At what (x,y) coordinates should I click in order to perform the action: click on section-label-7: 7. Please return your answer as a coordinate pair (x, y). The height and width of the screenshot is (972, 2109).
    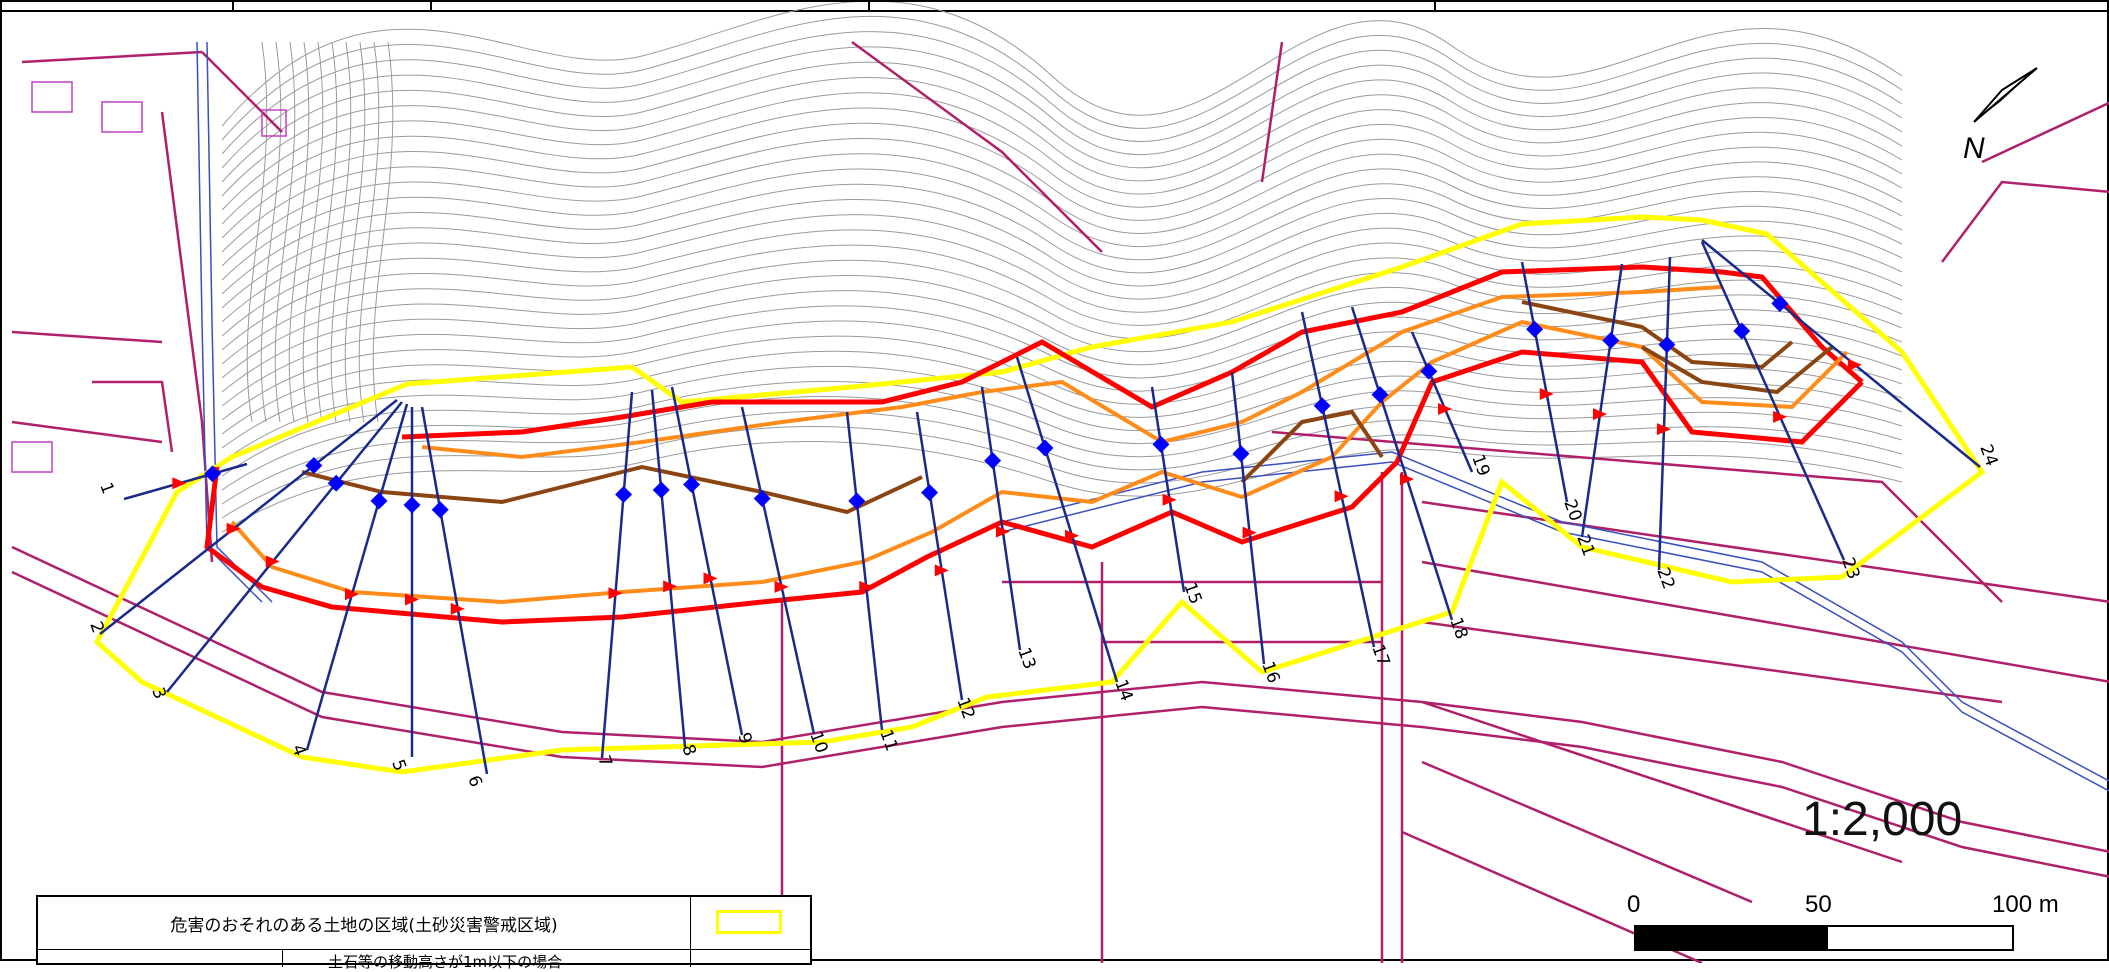
    Looking at the image, I should click on (604, 761).